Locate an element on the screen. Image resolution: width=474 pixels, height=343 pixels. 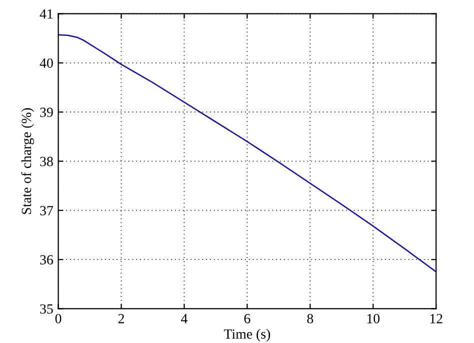
x-axis-title: Time (s) is located at coordinates (247, 335).